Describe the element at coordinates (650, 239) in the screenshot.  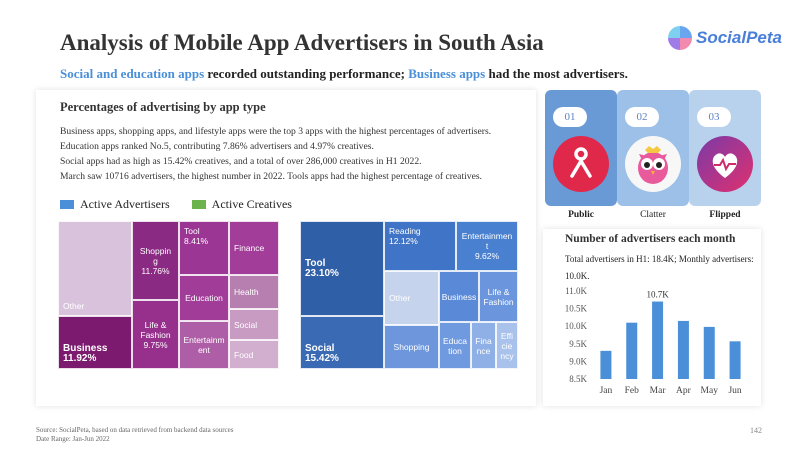
I see `chart-heading: Number of advertisers each month` at that location.